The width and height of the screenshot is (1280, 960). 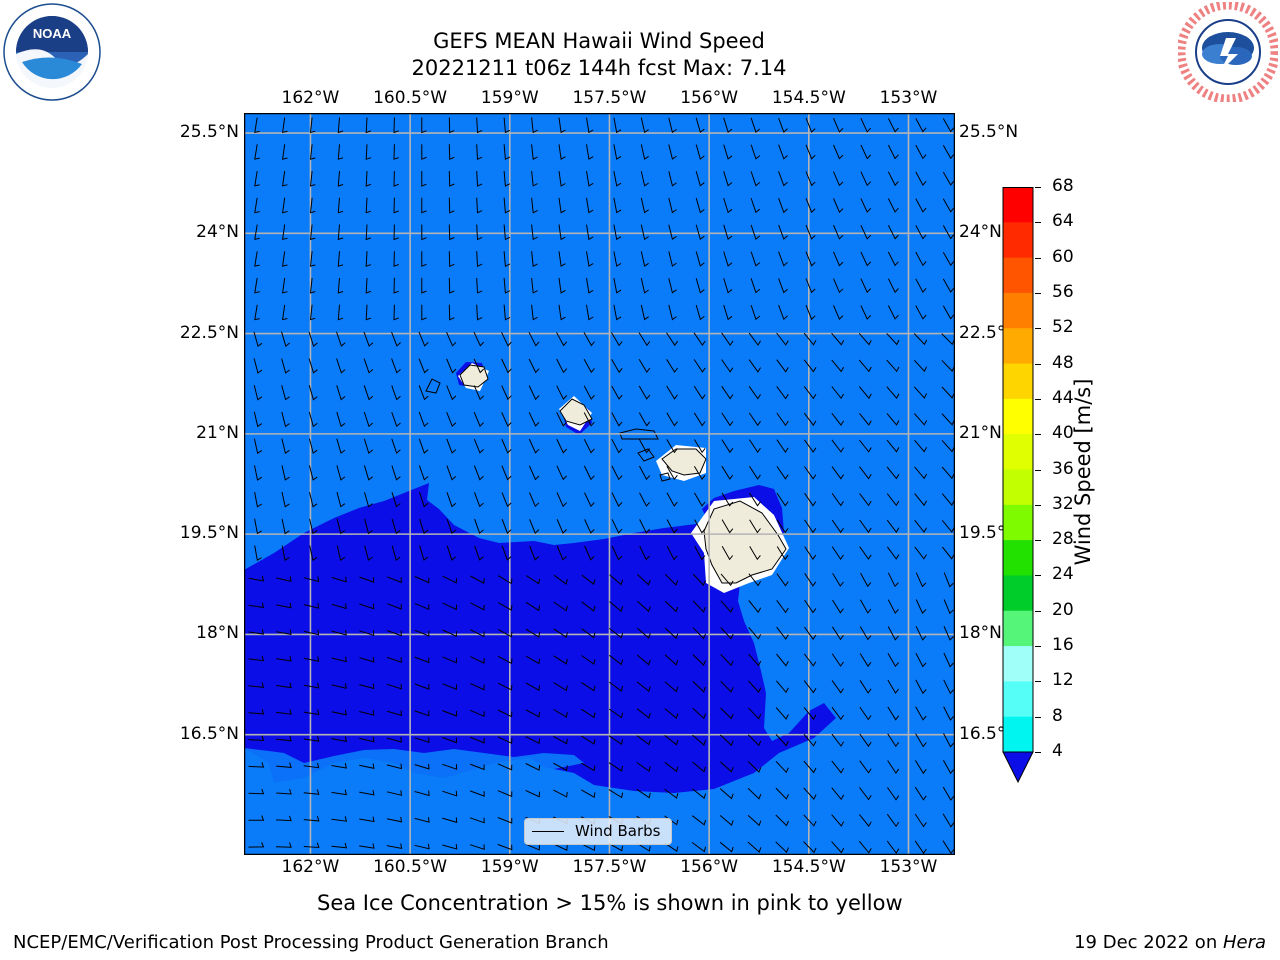 What do you see at coordinates (1063, 221) in the screenshot?
I see `colorbar-tick-label: 64` at bounding box center [1063, 221].